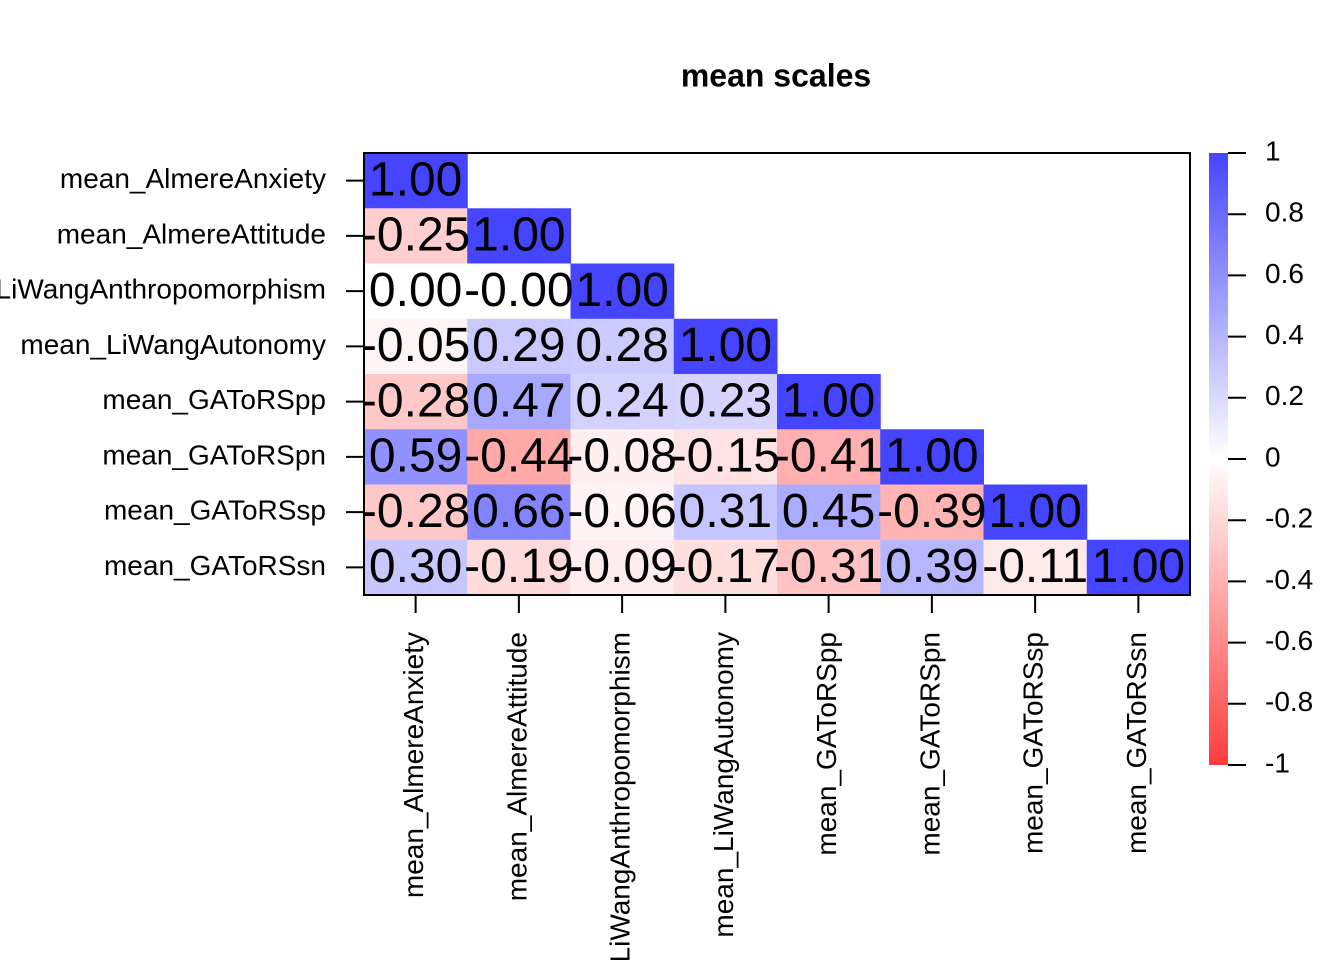  Describe the element at coordinates (1289, 579) in the screenshot. I see `colorbar-tick-label: -0.4` at that location.